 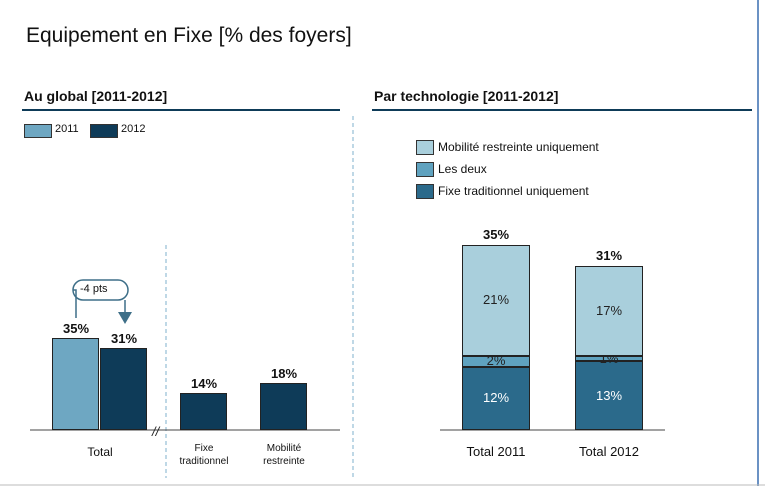 I want to click on value-label: 2%, so click(x=496, y=361).